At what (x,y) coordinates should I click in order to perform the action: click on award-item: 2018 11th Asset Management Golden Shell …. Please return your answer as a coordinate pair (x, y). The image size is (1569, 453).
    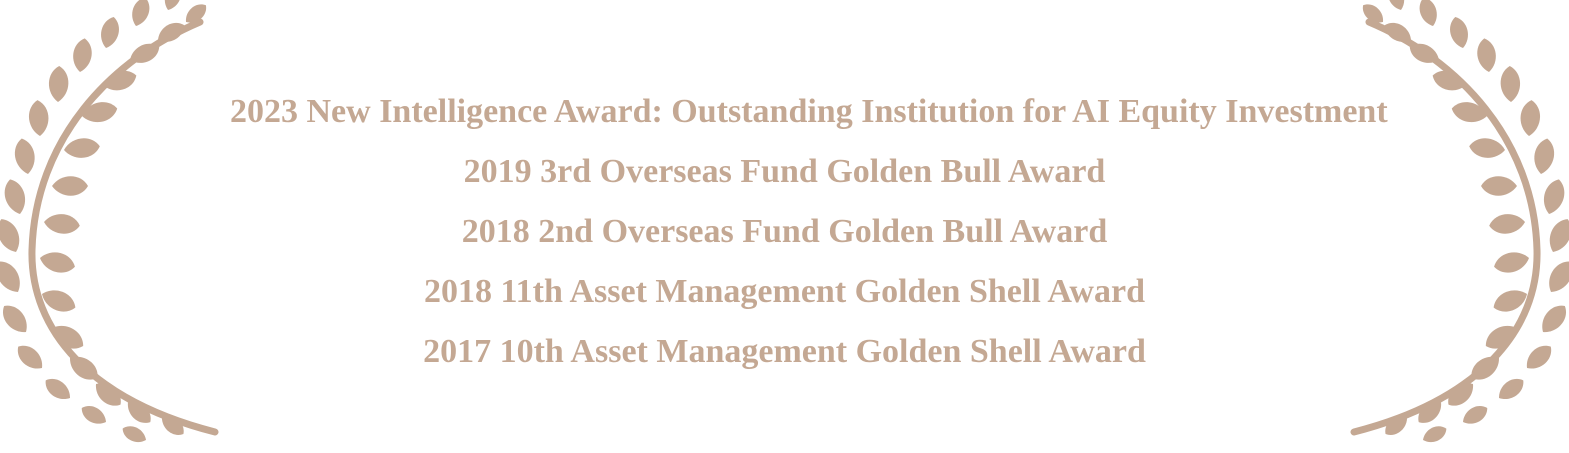
    Looking at the image, I should click on (784, 291).